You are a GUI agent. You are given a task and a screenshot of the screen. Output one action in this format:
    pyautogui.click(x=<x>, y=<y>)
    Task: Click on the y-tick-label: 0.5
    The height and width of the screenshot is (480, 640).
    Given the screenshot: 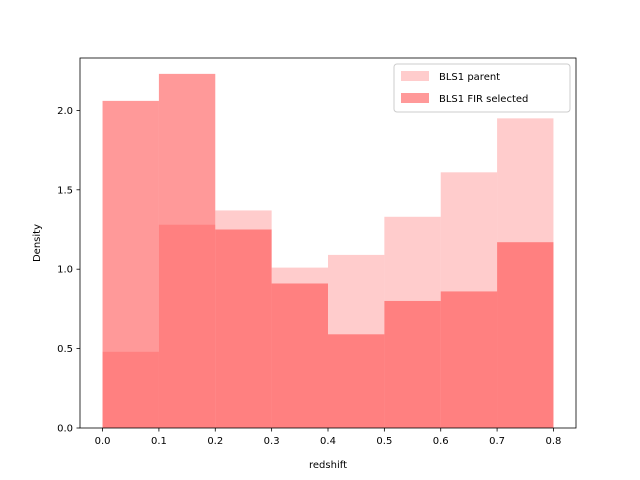 What is the action you would take?
    pyautogui.click(x=65, y=349)
    